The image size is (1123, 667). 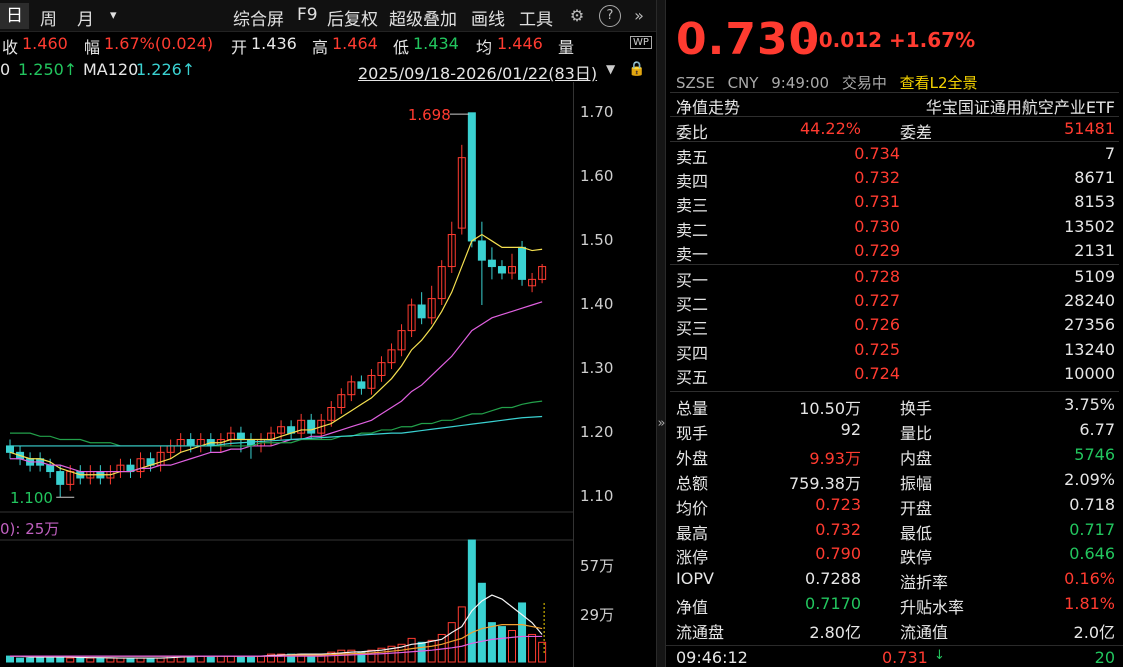 I want to click on double-chevron-right-icon: », so click(x=639, y=15).